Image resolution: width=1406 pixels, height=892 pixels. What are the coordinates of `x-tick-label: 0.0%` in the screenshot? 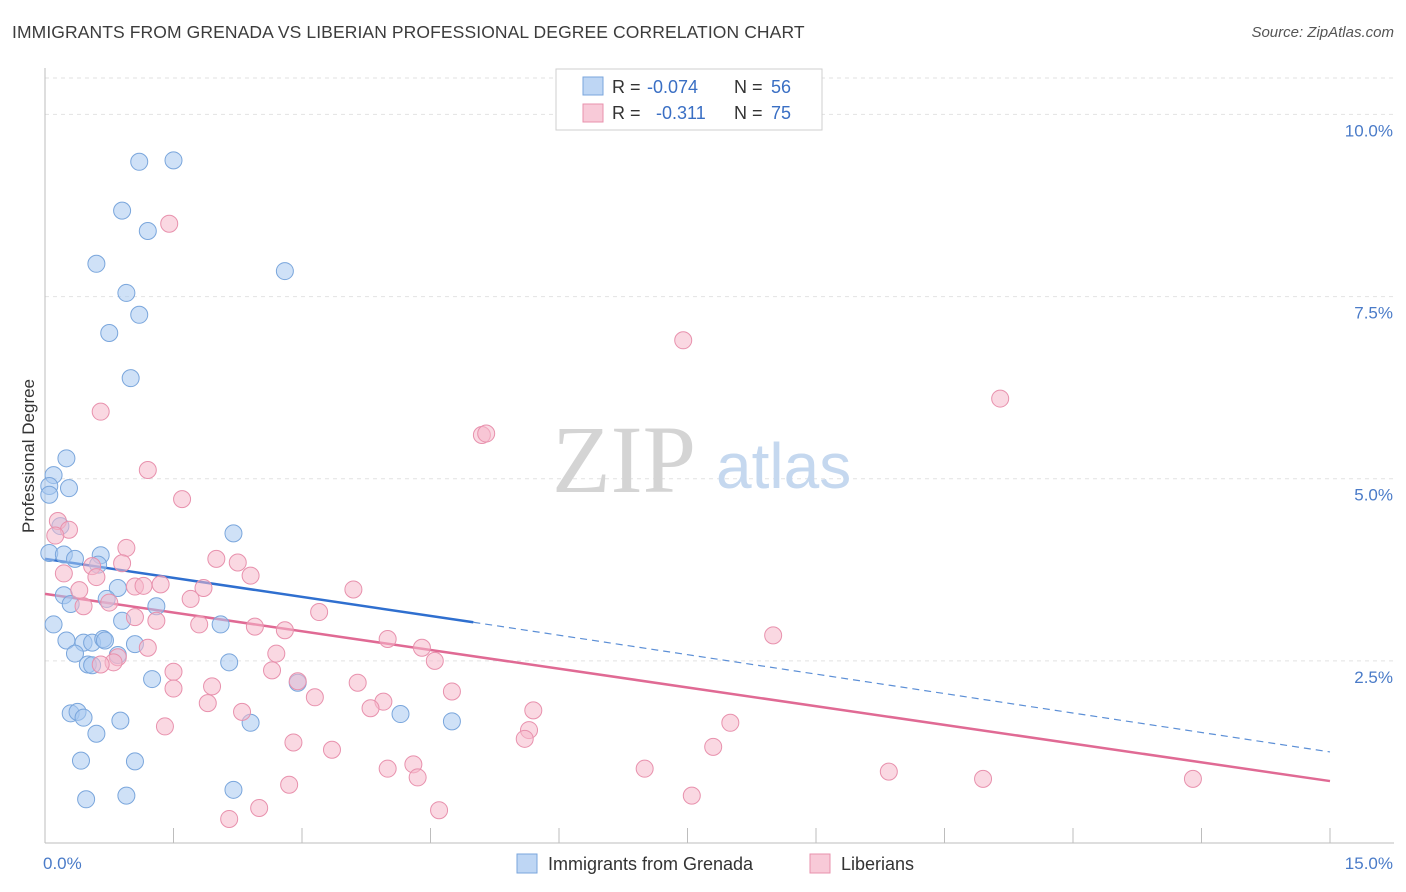 It's located at (62, 863).